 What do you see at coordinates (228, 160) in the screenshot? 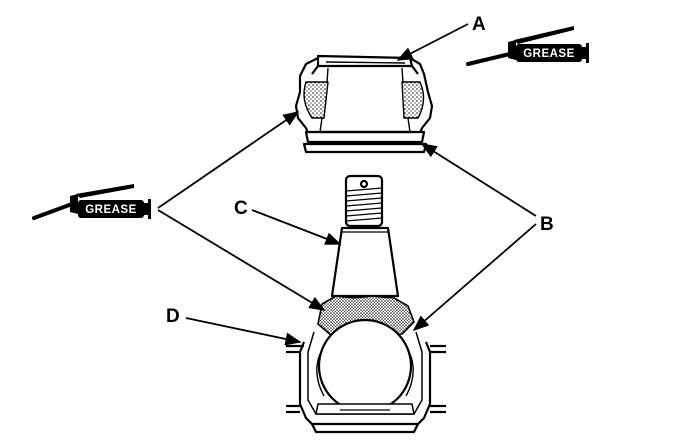
I see `leader-grease-to-boot` at bounding box center [228, 160].